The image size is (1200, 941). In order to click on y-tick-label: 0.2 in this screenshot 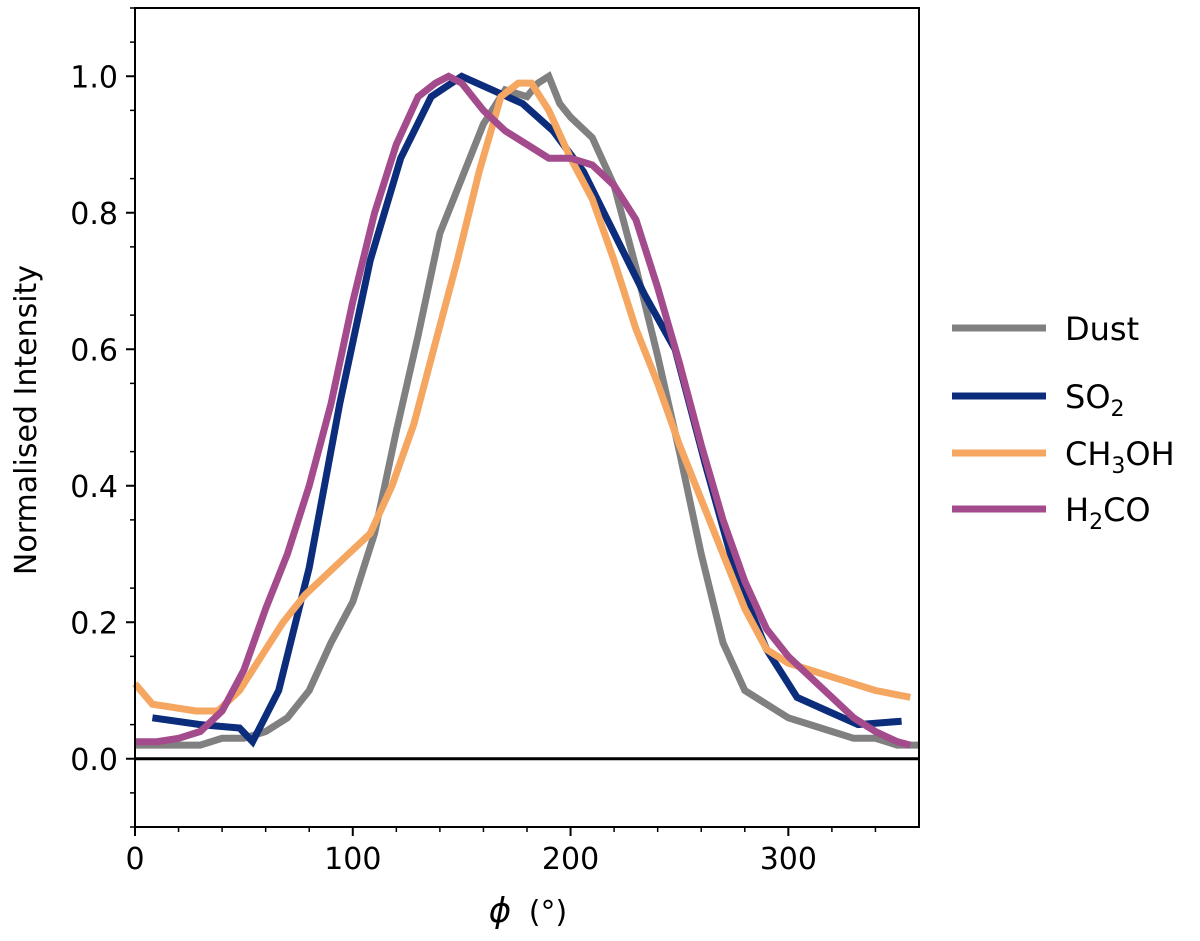, I will do `click(94, 623)`.